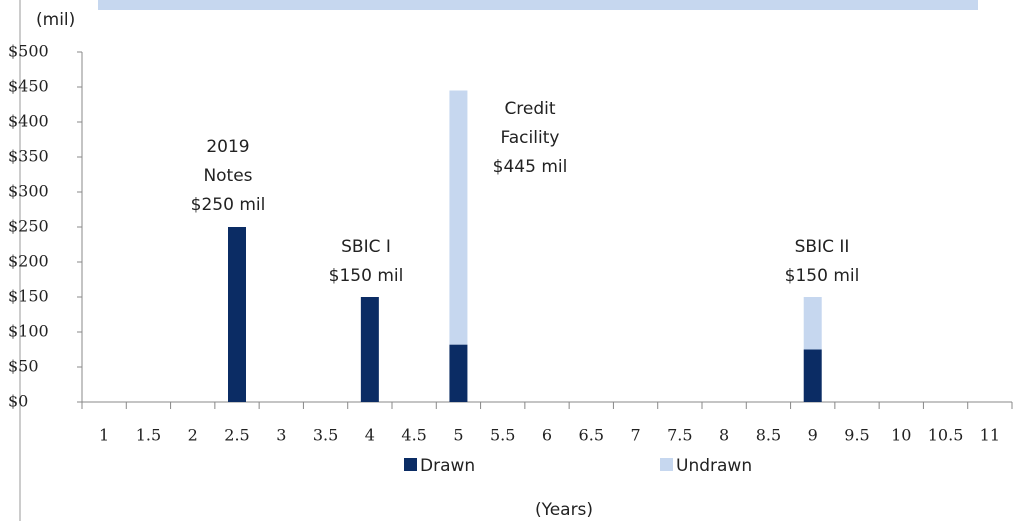  What do you see at coordinates (447, 466) in the screenshot?
I see `legend-label: Drawn` at bounding box center [447, 466].